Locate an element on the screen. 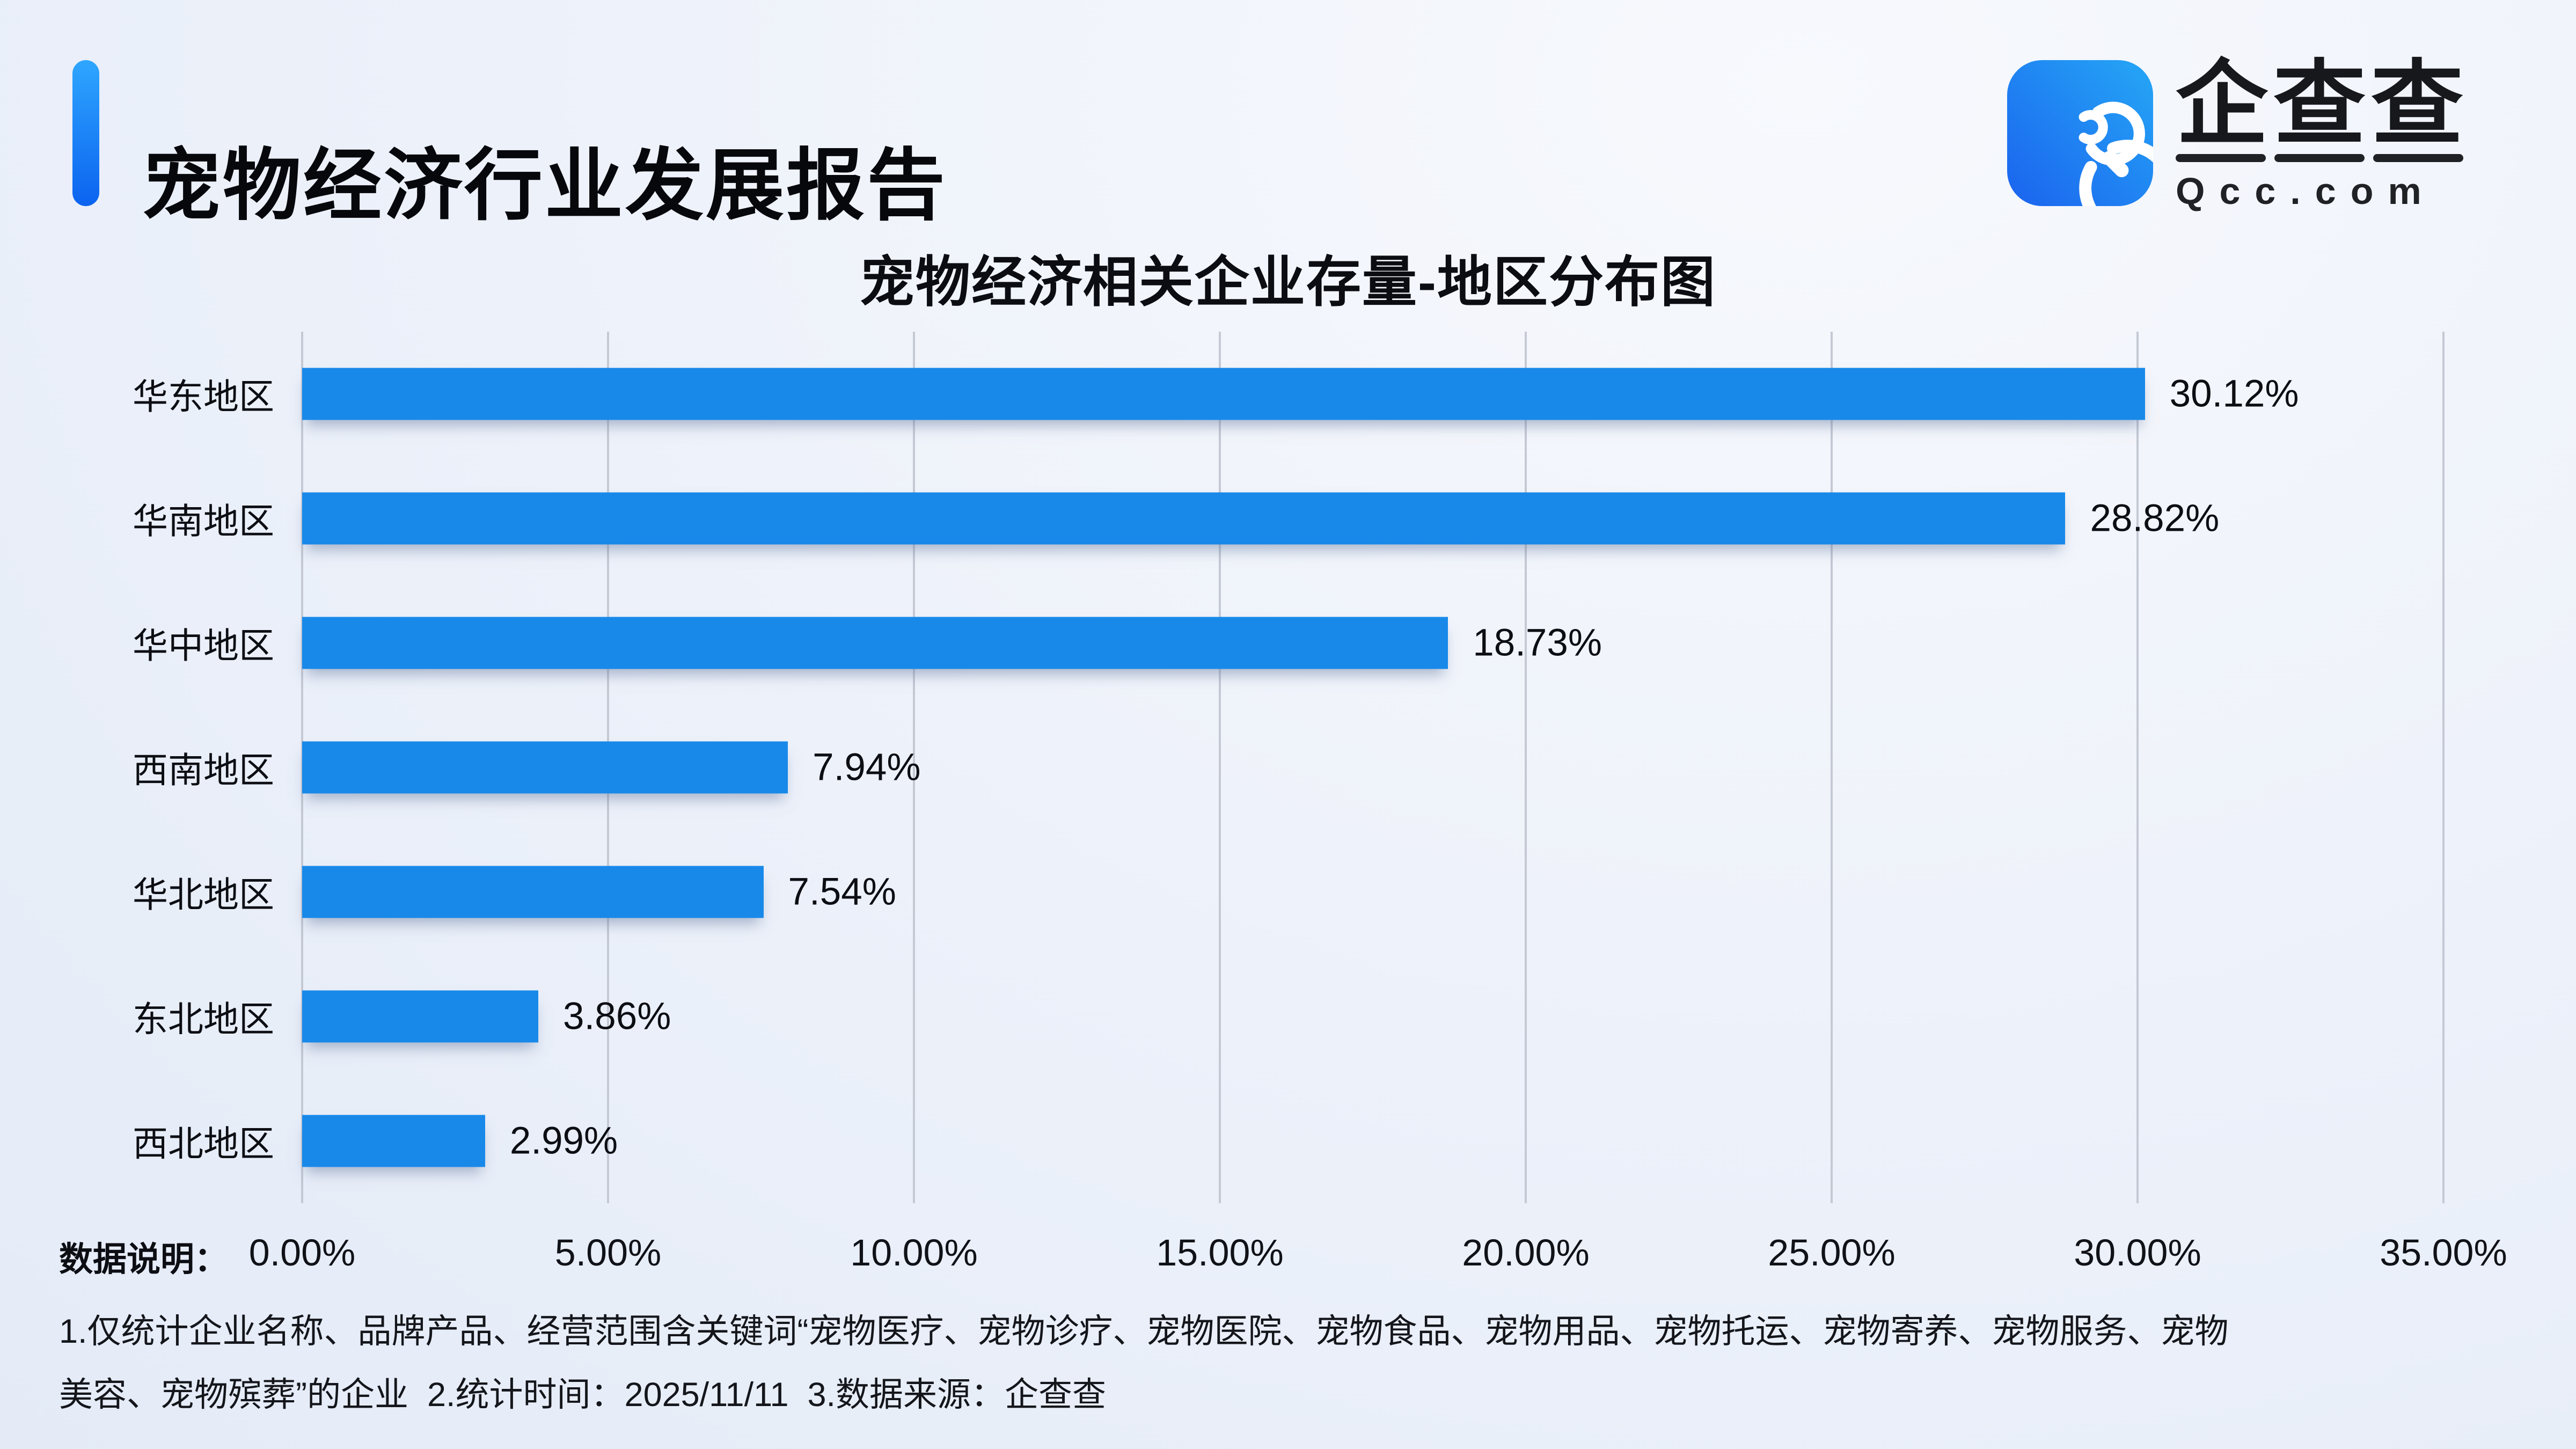 The width and height of the screenshot is (2576, 1449). x-tick-label: 0.00% is located at coordinates (302, 1253).